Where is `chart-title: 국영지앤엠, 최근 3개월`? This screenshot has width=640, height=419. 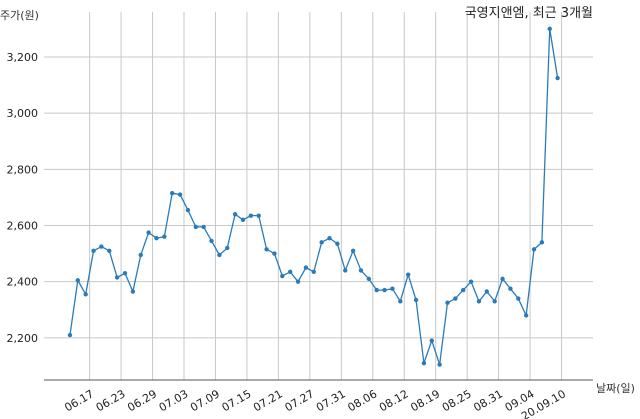
chart-title: 국영지앤엠, 최근 3개월 is located at coordinates (529, 13).